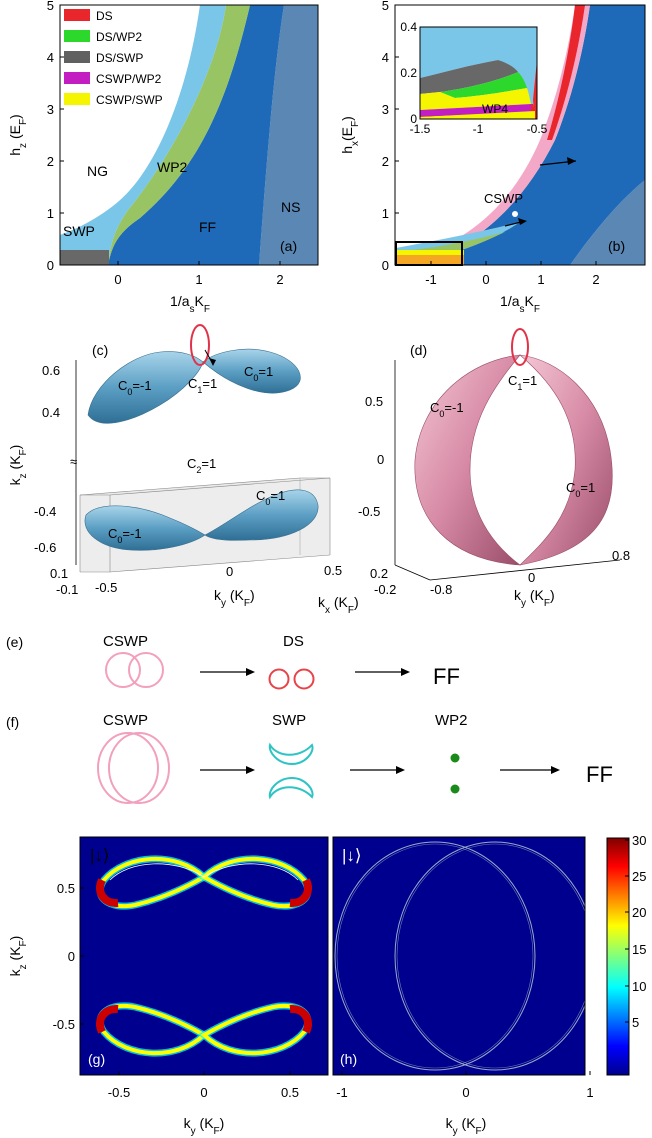  What do you see at coordinates (451, 720) in the screenshot?
I see `stage-f-wp2: WP2` at bounding box center [451, 720].